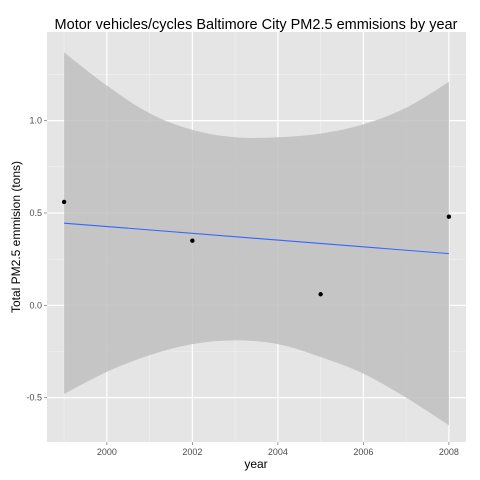 This screenshot has height=480, width=480. Describe the element at coordinates (34, 398) in the screenshot. I see `y-tick-label: -0.5` at that location.